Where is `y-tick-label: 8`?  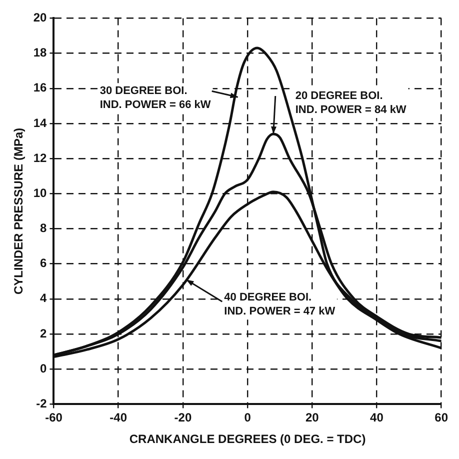
y-tick-label: 8 is located at coordinates (44, 228).